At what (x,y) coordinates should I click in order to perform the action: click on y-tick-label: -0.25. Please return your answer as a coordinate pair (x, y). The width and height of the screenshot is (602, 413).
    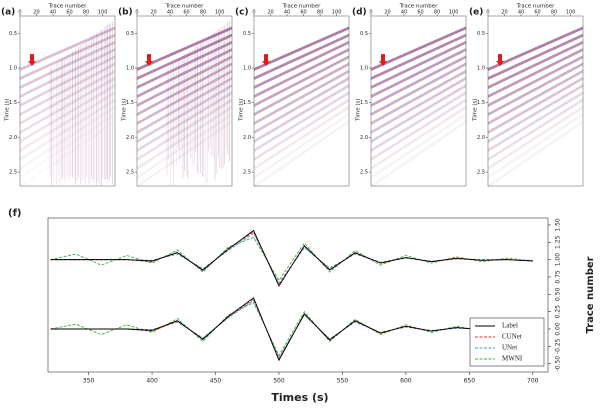
    Looking at the image, I should click on (558, 346).